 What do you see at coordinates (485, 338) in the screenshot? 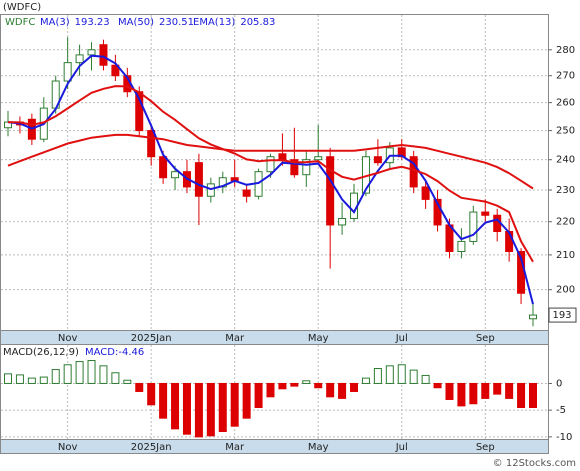
I see `x-tick-label: Sep` at bounding box center [485, 338].